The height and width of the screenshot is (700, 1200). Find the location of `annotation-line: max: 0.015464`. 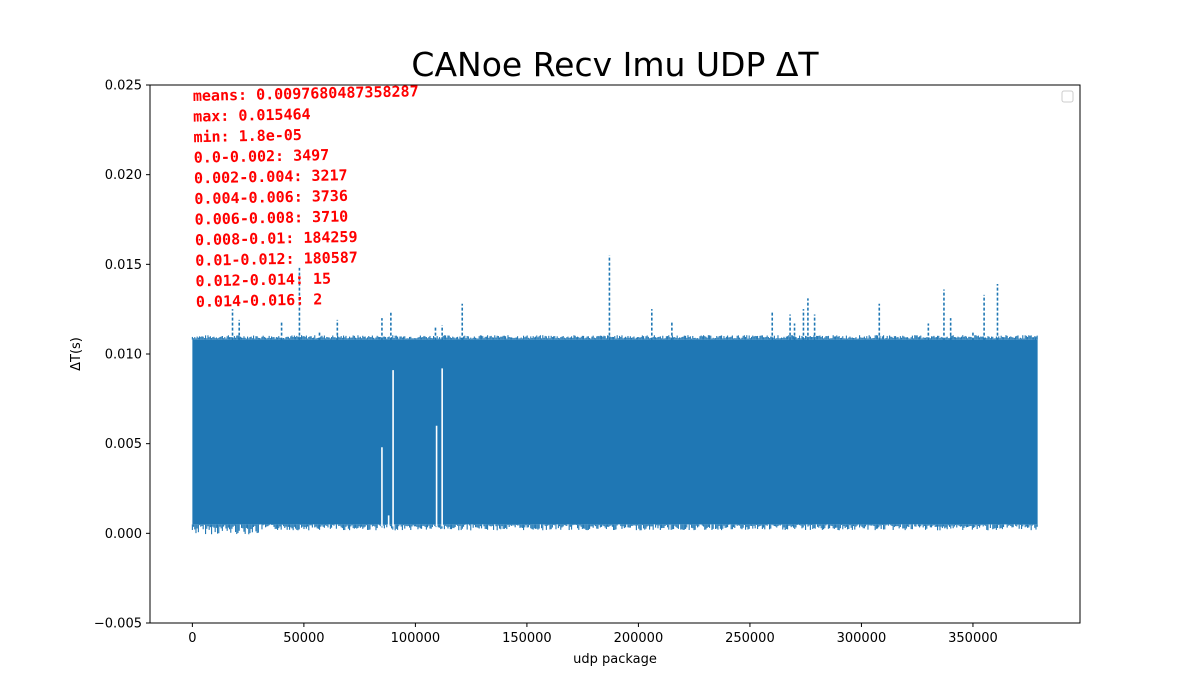

annotation-line: max: 0.015464 is located at coordinates (252, 115).